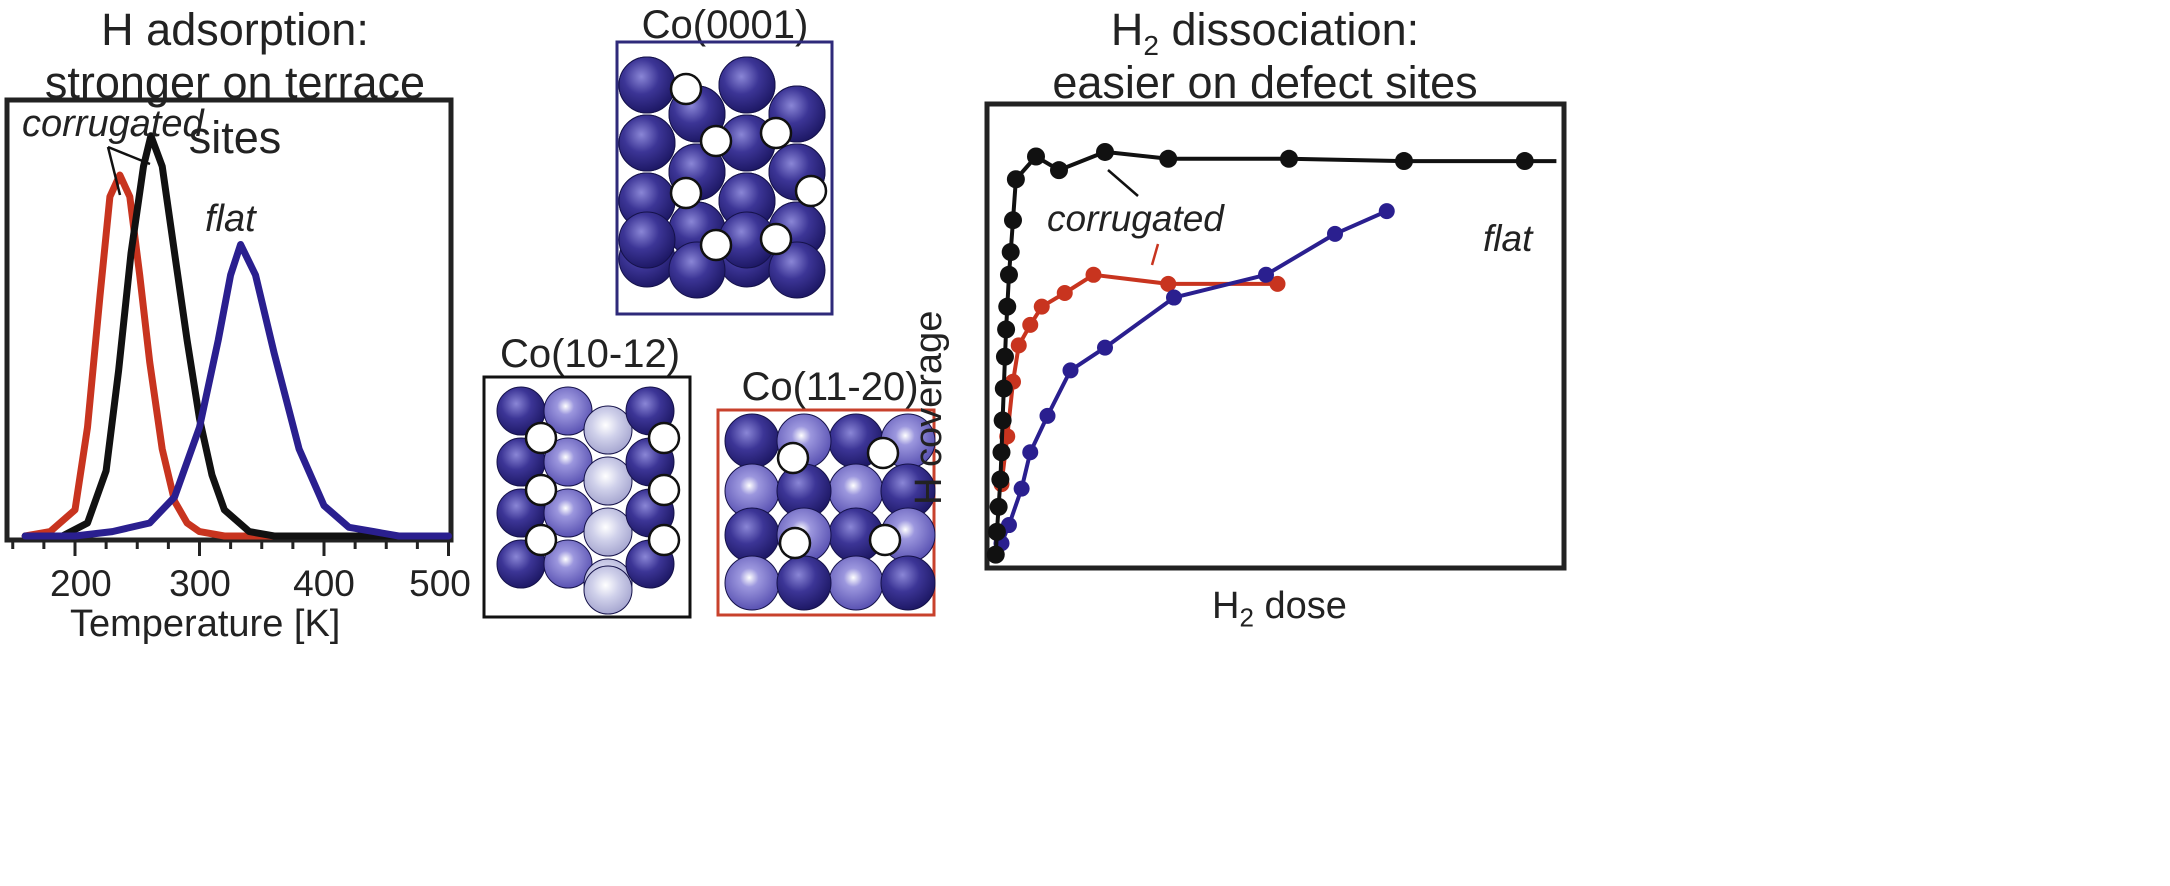  Describe the element at coordinates (205, 624) in the screenshot. I see `tpd-xlabel: Temperature [K]` at that location.